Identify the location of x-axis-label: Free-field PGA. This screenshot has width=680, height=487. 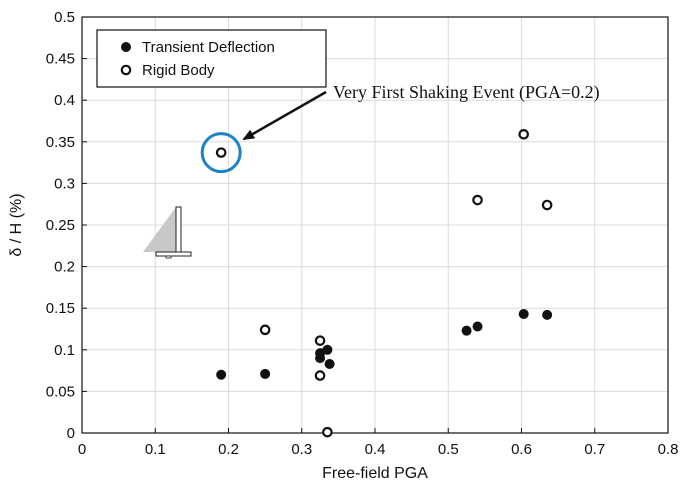
(375, 473).